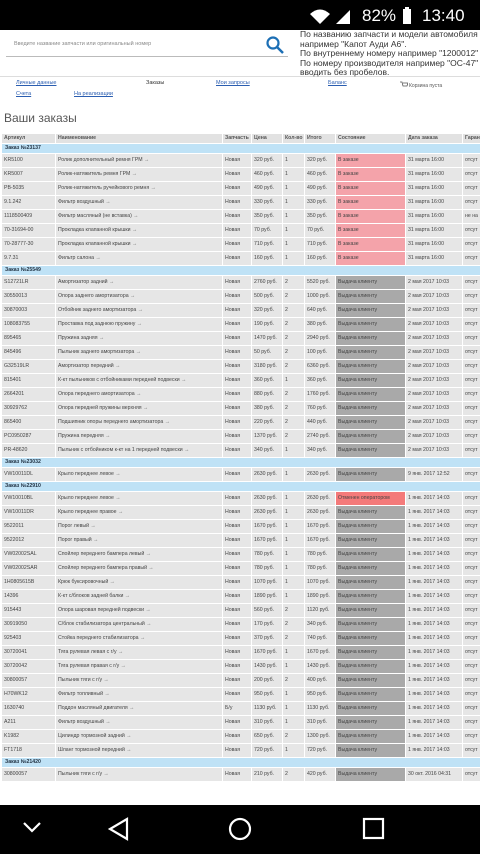  I want to click on table-cell: Опора шаровая передней подвески, so click(139, 610).